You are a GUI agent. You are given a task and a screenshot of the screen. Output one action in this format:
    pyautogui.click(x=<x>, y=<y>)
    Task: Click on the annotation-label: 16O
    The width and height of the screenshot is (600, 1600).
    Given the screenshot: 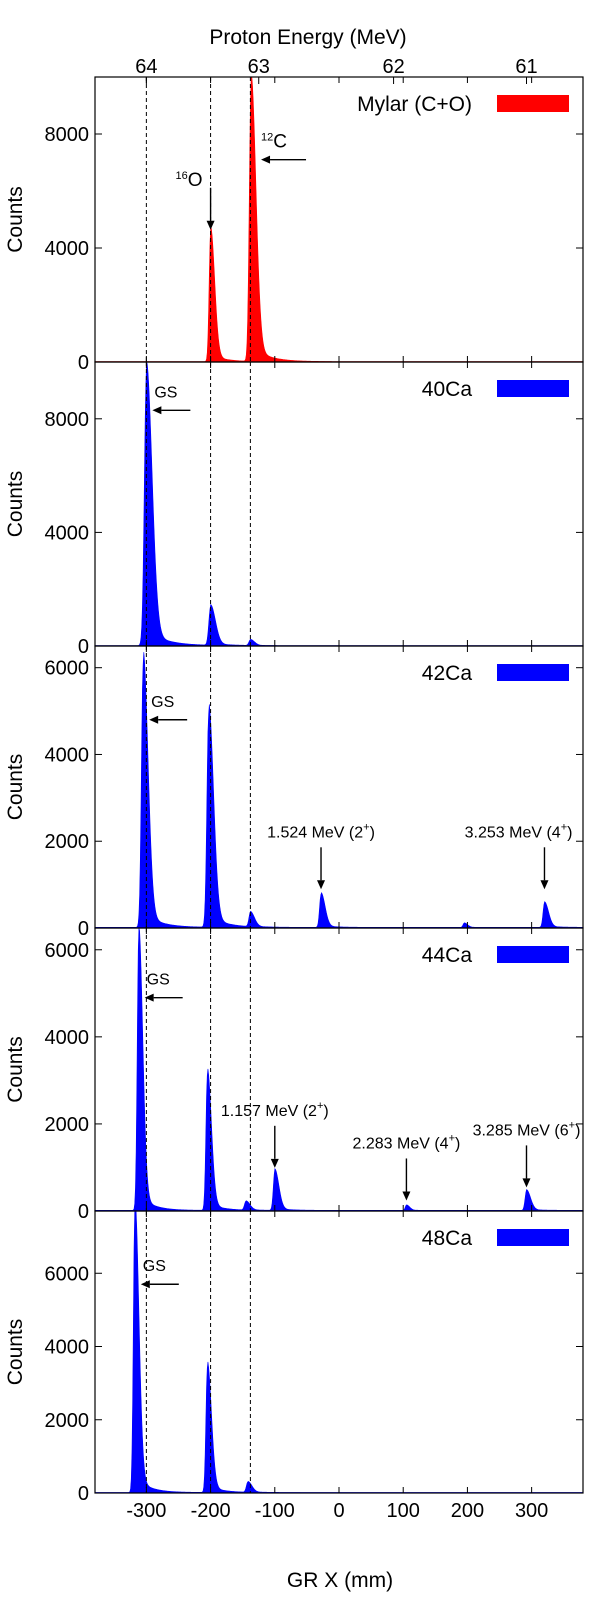 What is the action you would take?
    pyautogui.click(x=189, y=180)
    